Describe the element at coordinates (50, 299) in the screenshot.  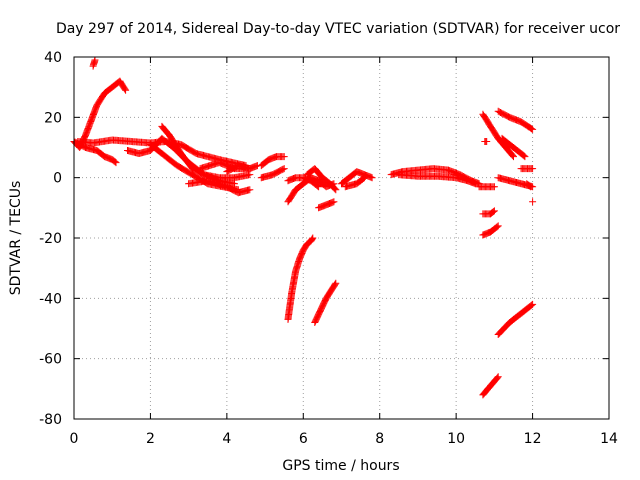
I see `y-tick-label: -40` at that location.